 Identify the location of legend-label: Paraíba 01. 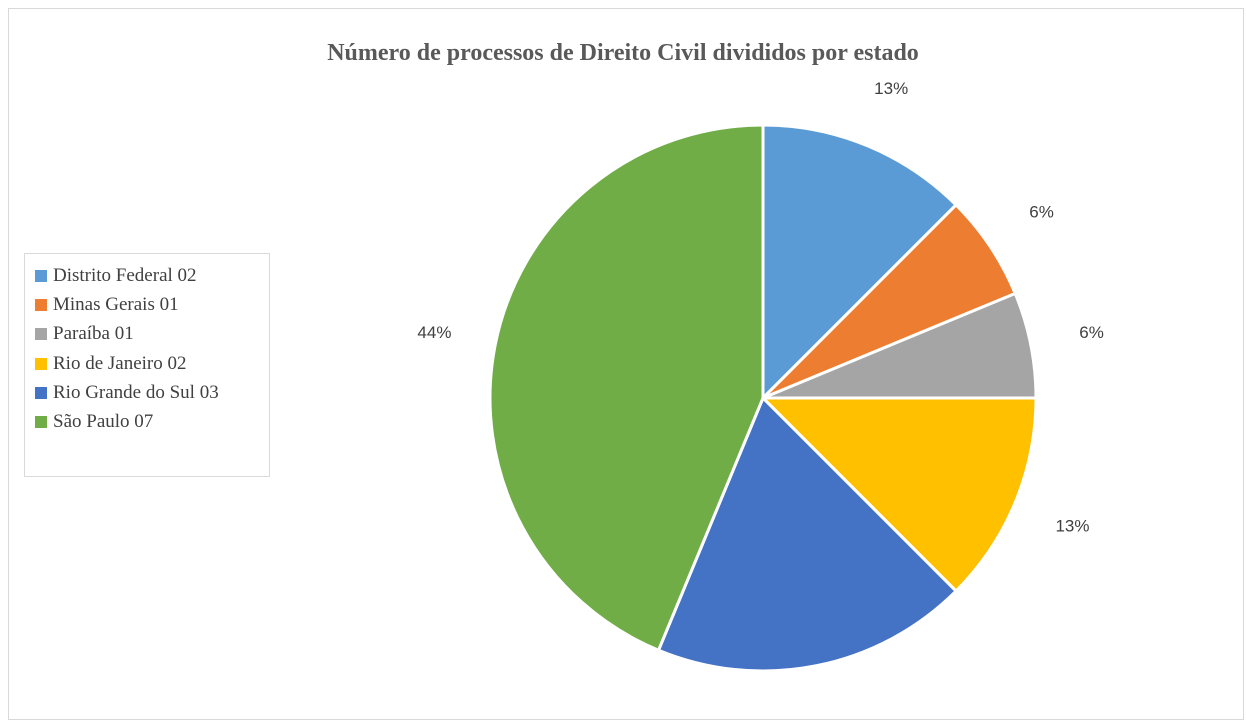
(93, 334).